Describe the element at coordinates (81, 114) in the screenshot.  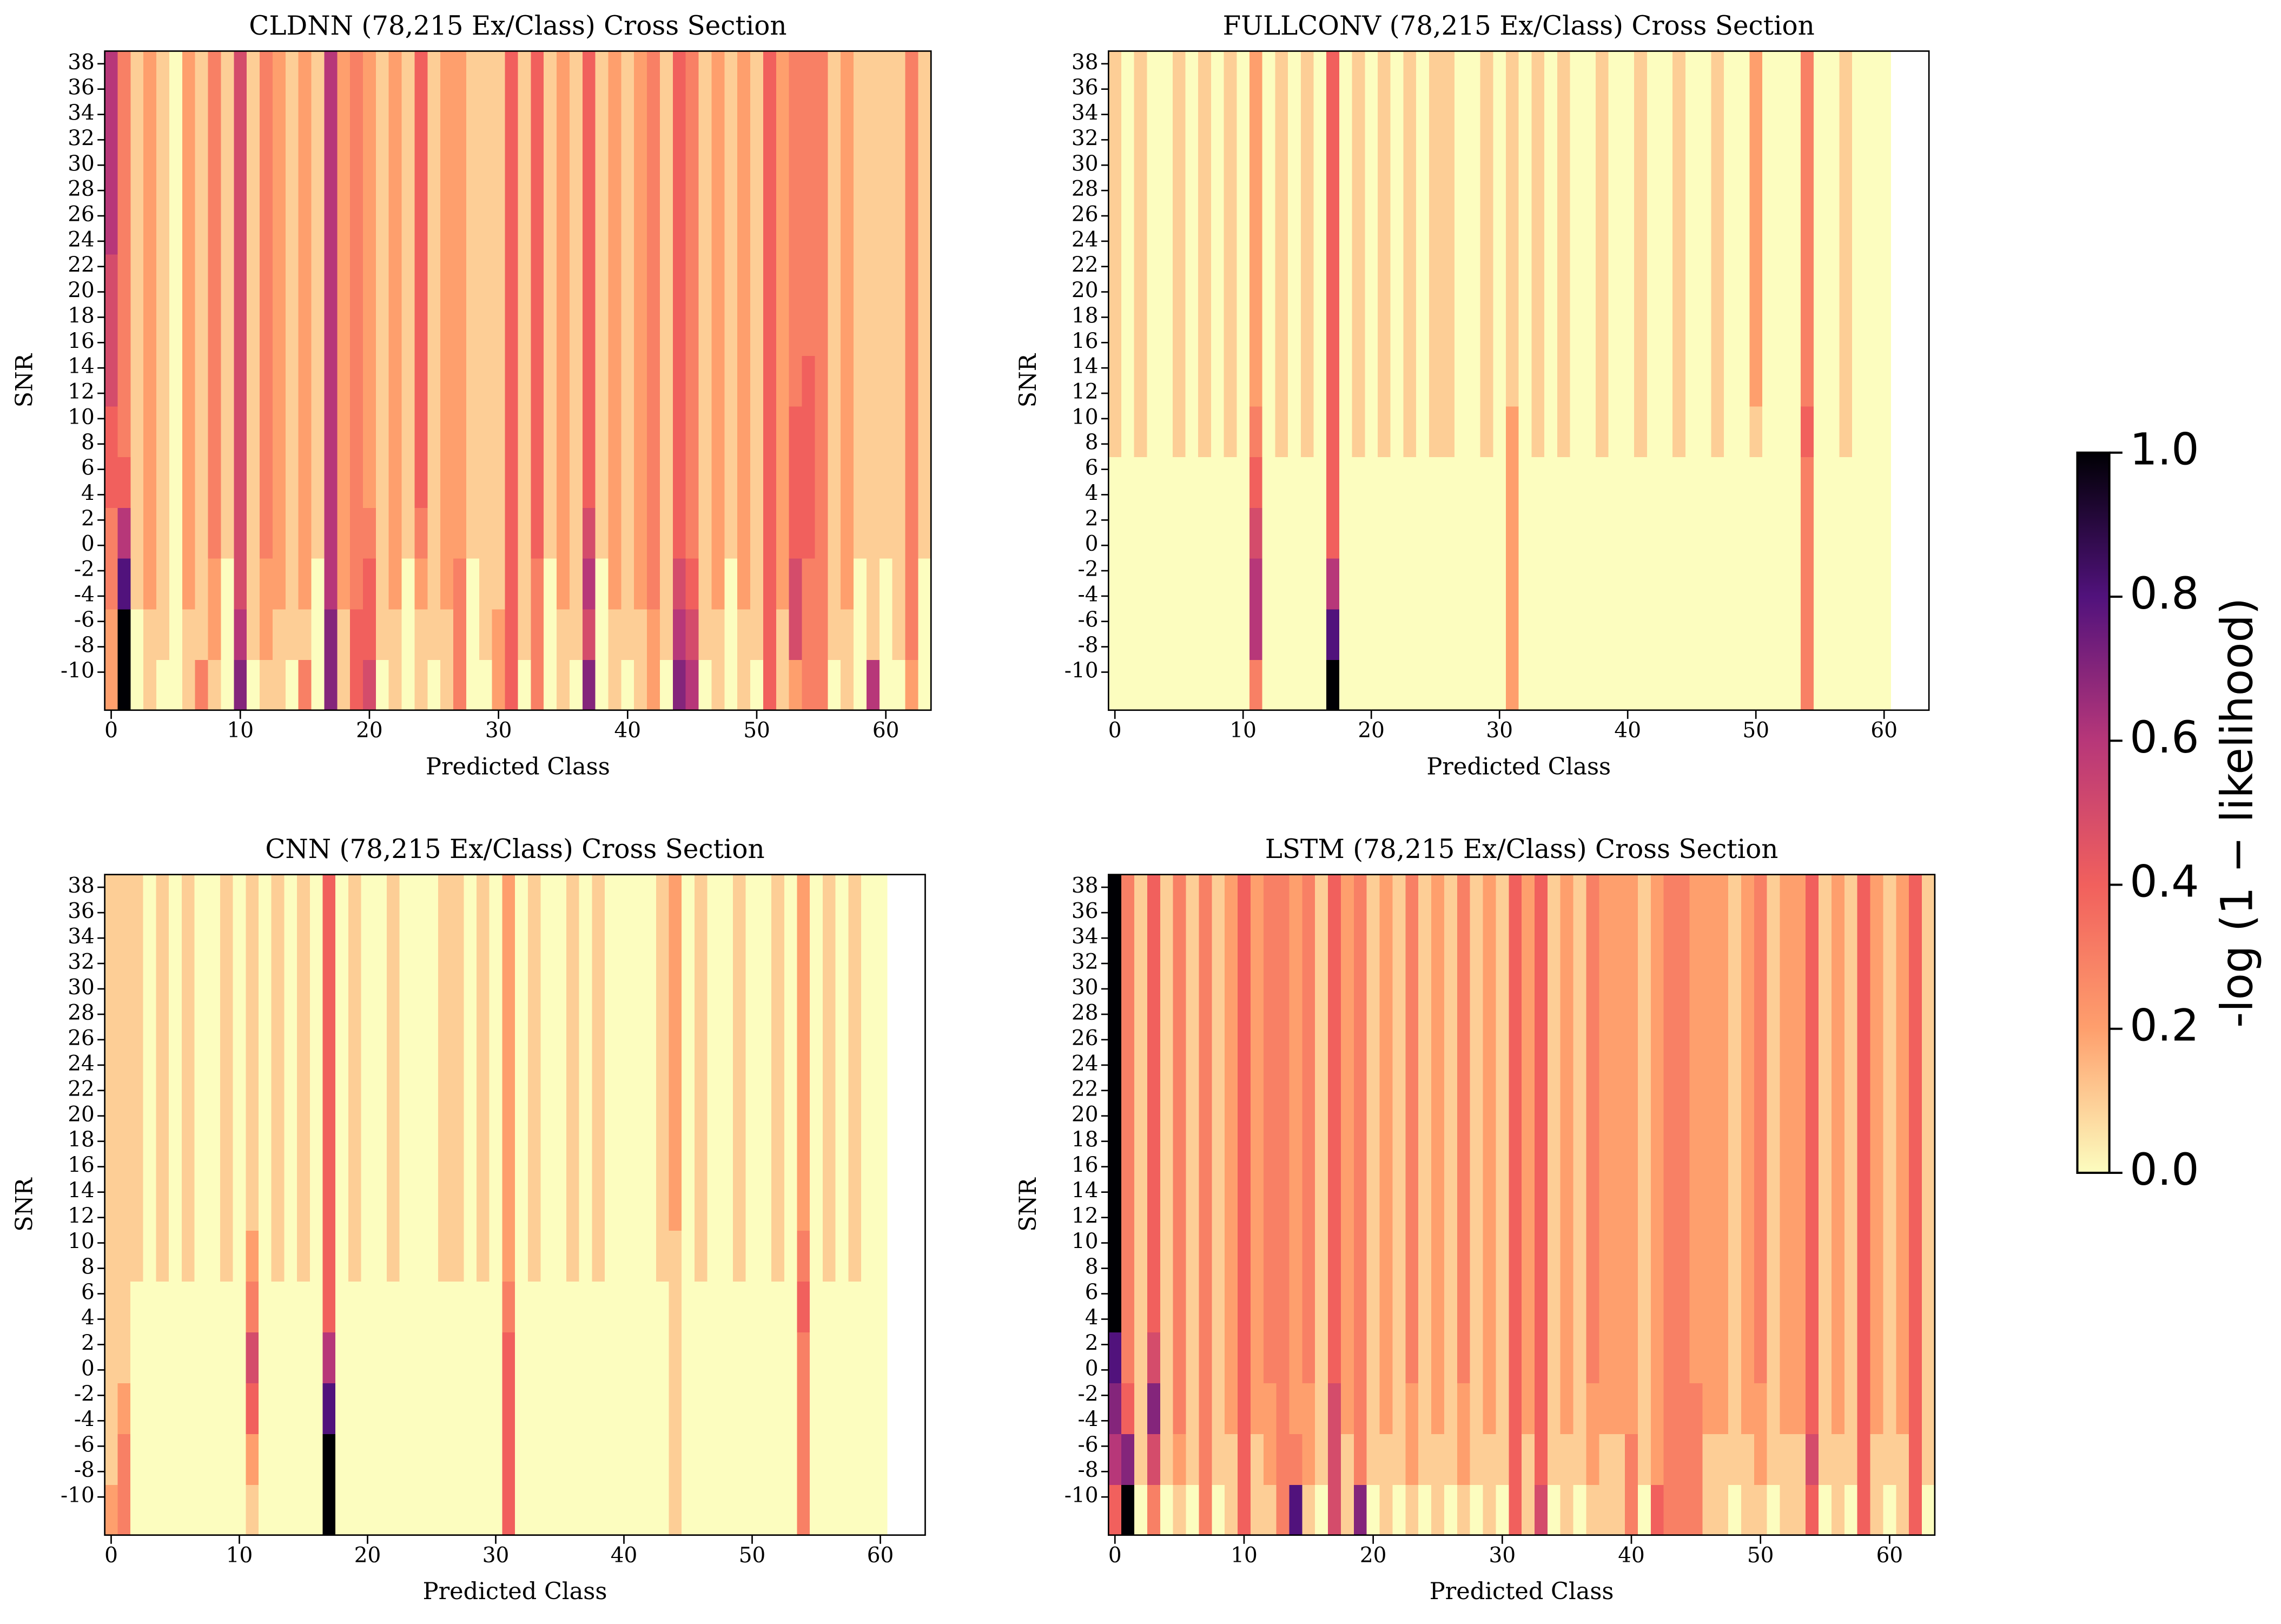
I see `y-tick-label: 34` at that location.